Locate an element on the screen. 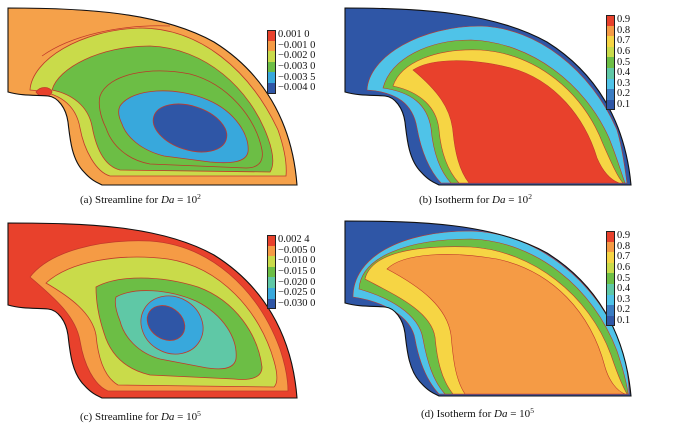  panel-b-caption: (b) Isotherm for Da = 102 is located at coordinates (475, 199).